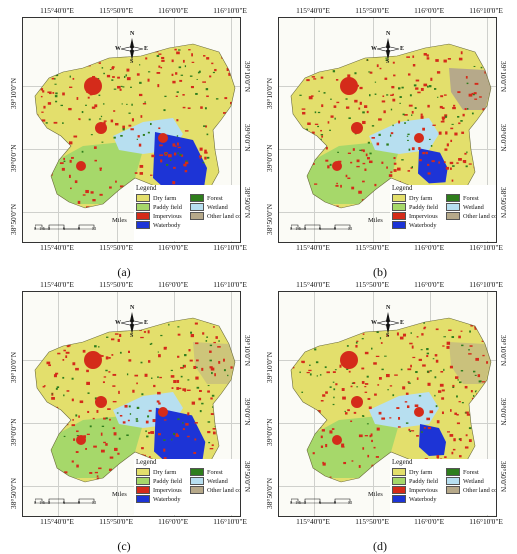  I want to click on scale-tick-label: 12, so click(94, 228).